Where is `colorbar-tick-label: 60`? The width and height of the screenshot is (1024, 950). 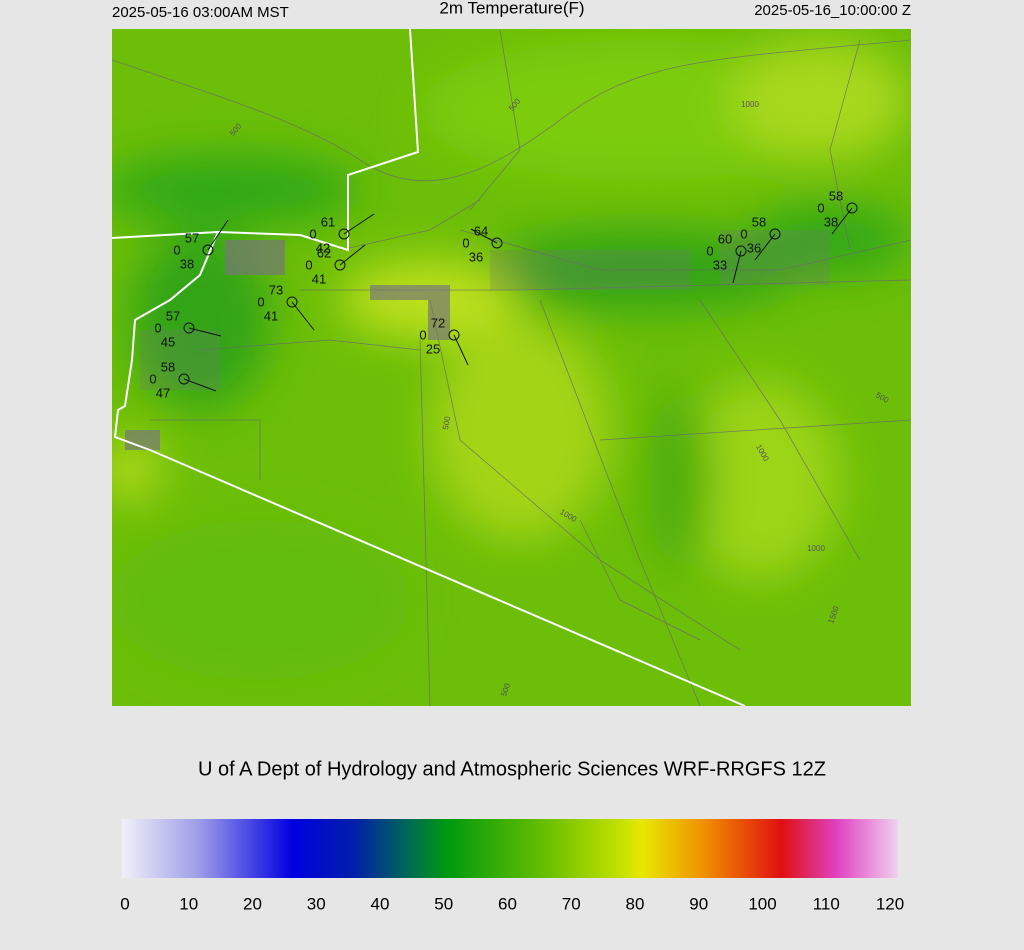
colorbar-tick-label: 60 is located at coordinates (507, 903).